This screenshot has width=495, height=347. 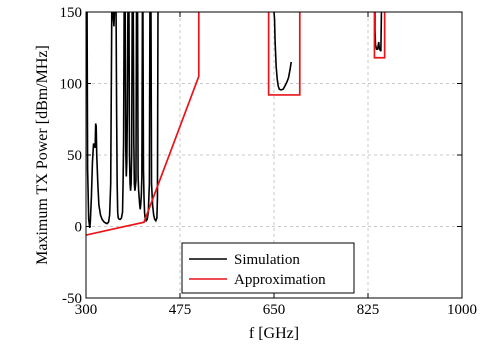 What do you see at coordinates (368, 310) in the screenshot?
I see `x-tick-label: 825` at bounding box center [368, 310].